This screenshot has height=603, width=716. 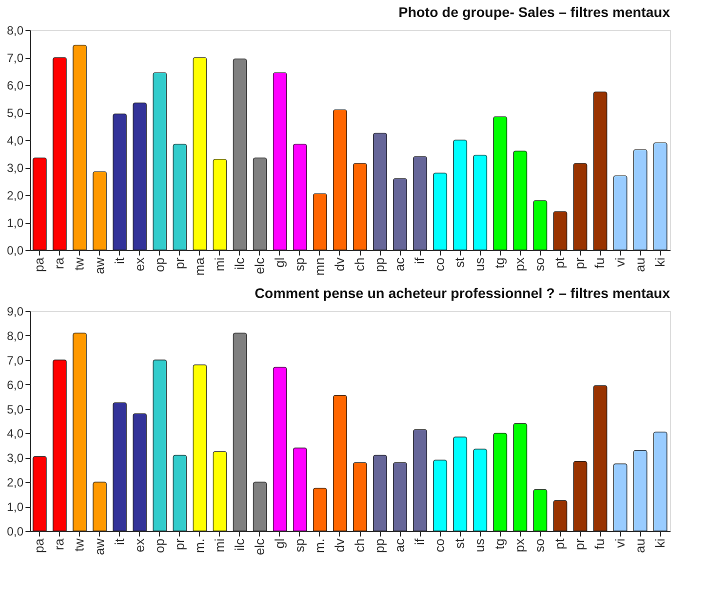 What do you see at coordinates (319, 267) in the screenshot?
I see `x-tick-label: mn` at bounding box center [319, 267].